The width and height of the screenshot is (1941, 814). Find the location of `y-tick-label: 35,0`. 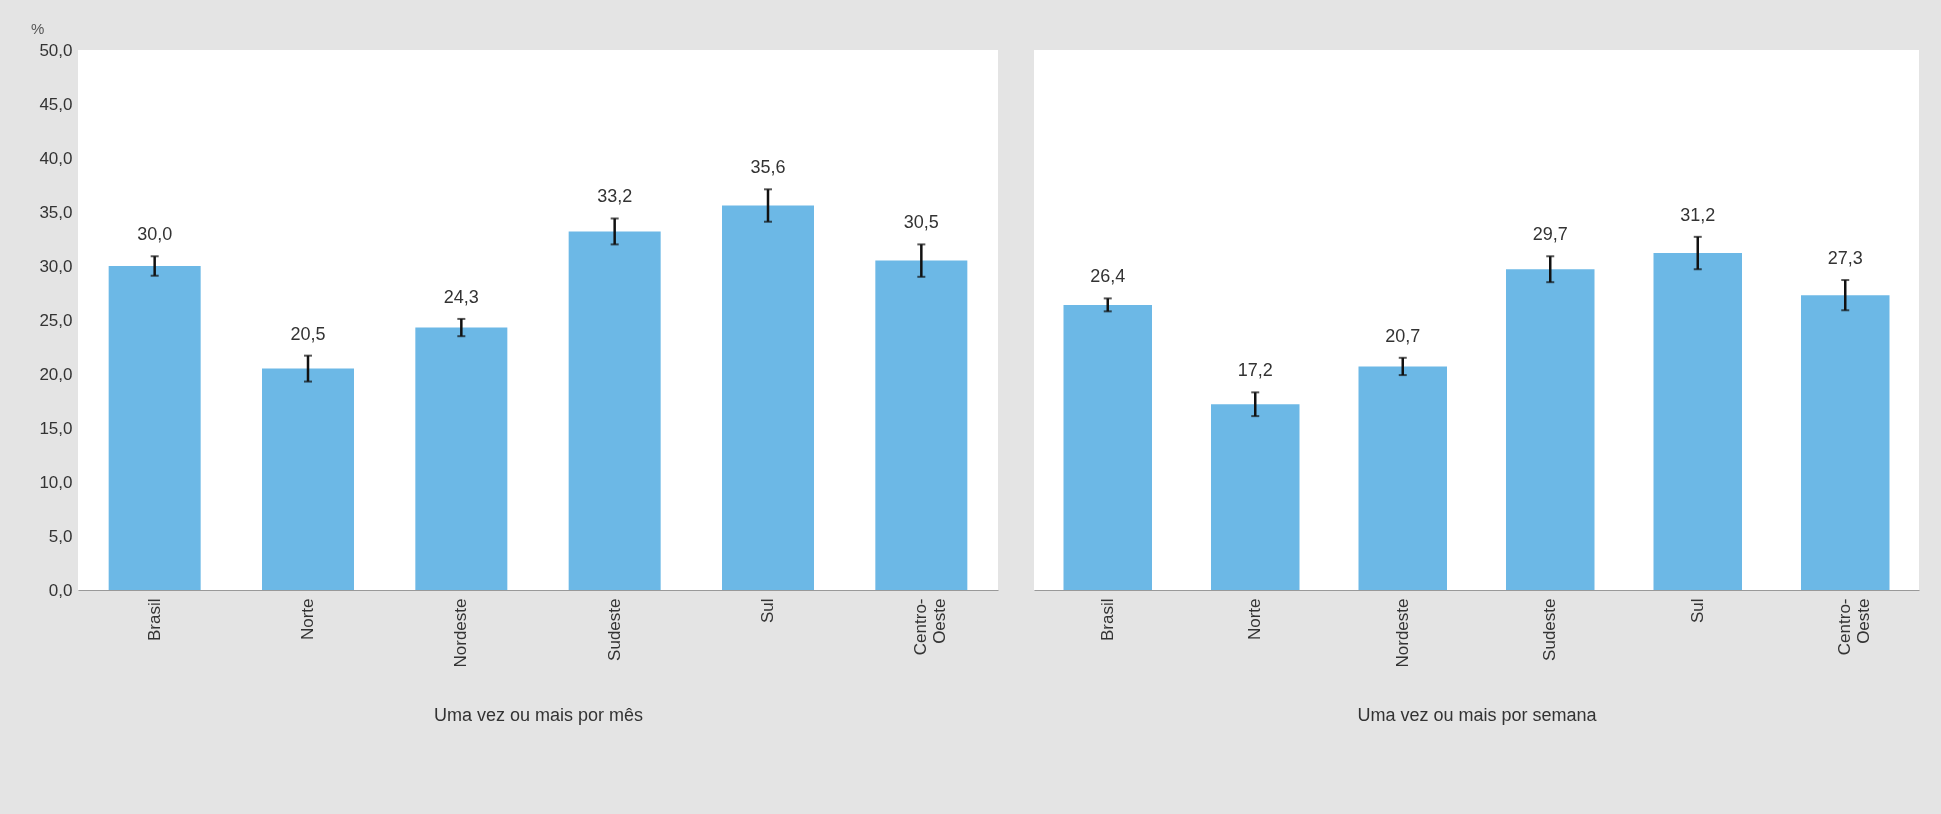

y-tick-label: 35,0 is located at coordinates (56, 212).